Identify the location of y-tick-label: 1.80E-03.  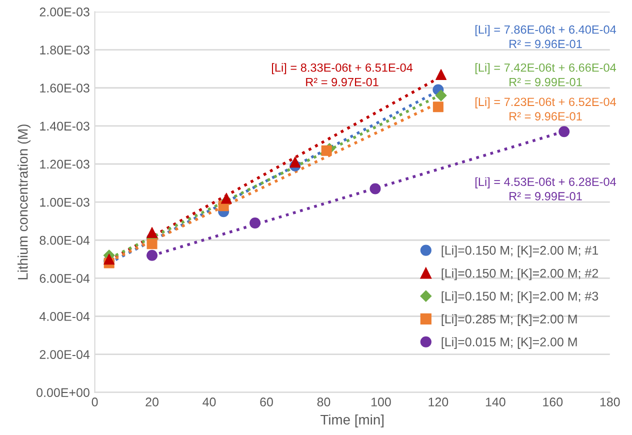
(65, 50).